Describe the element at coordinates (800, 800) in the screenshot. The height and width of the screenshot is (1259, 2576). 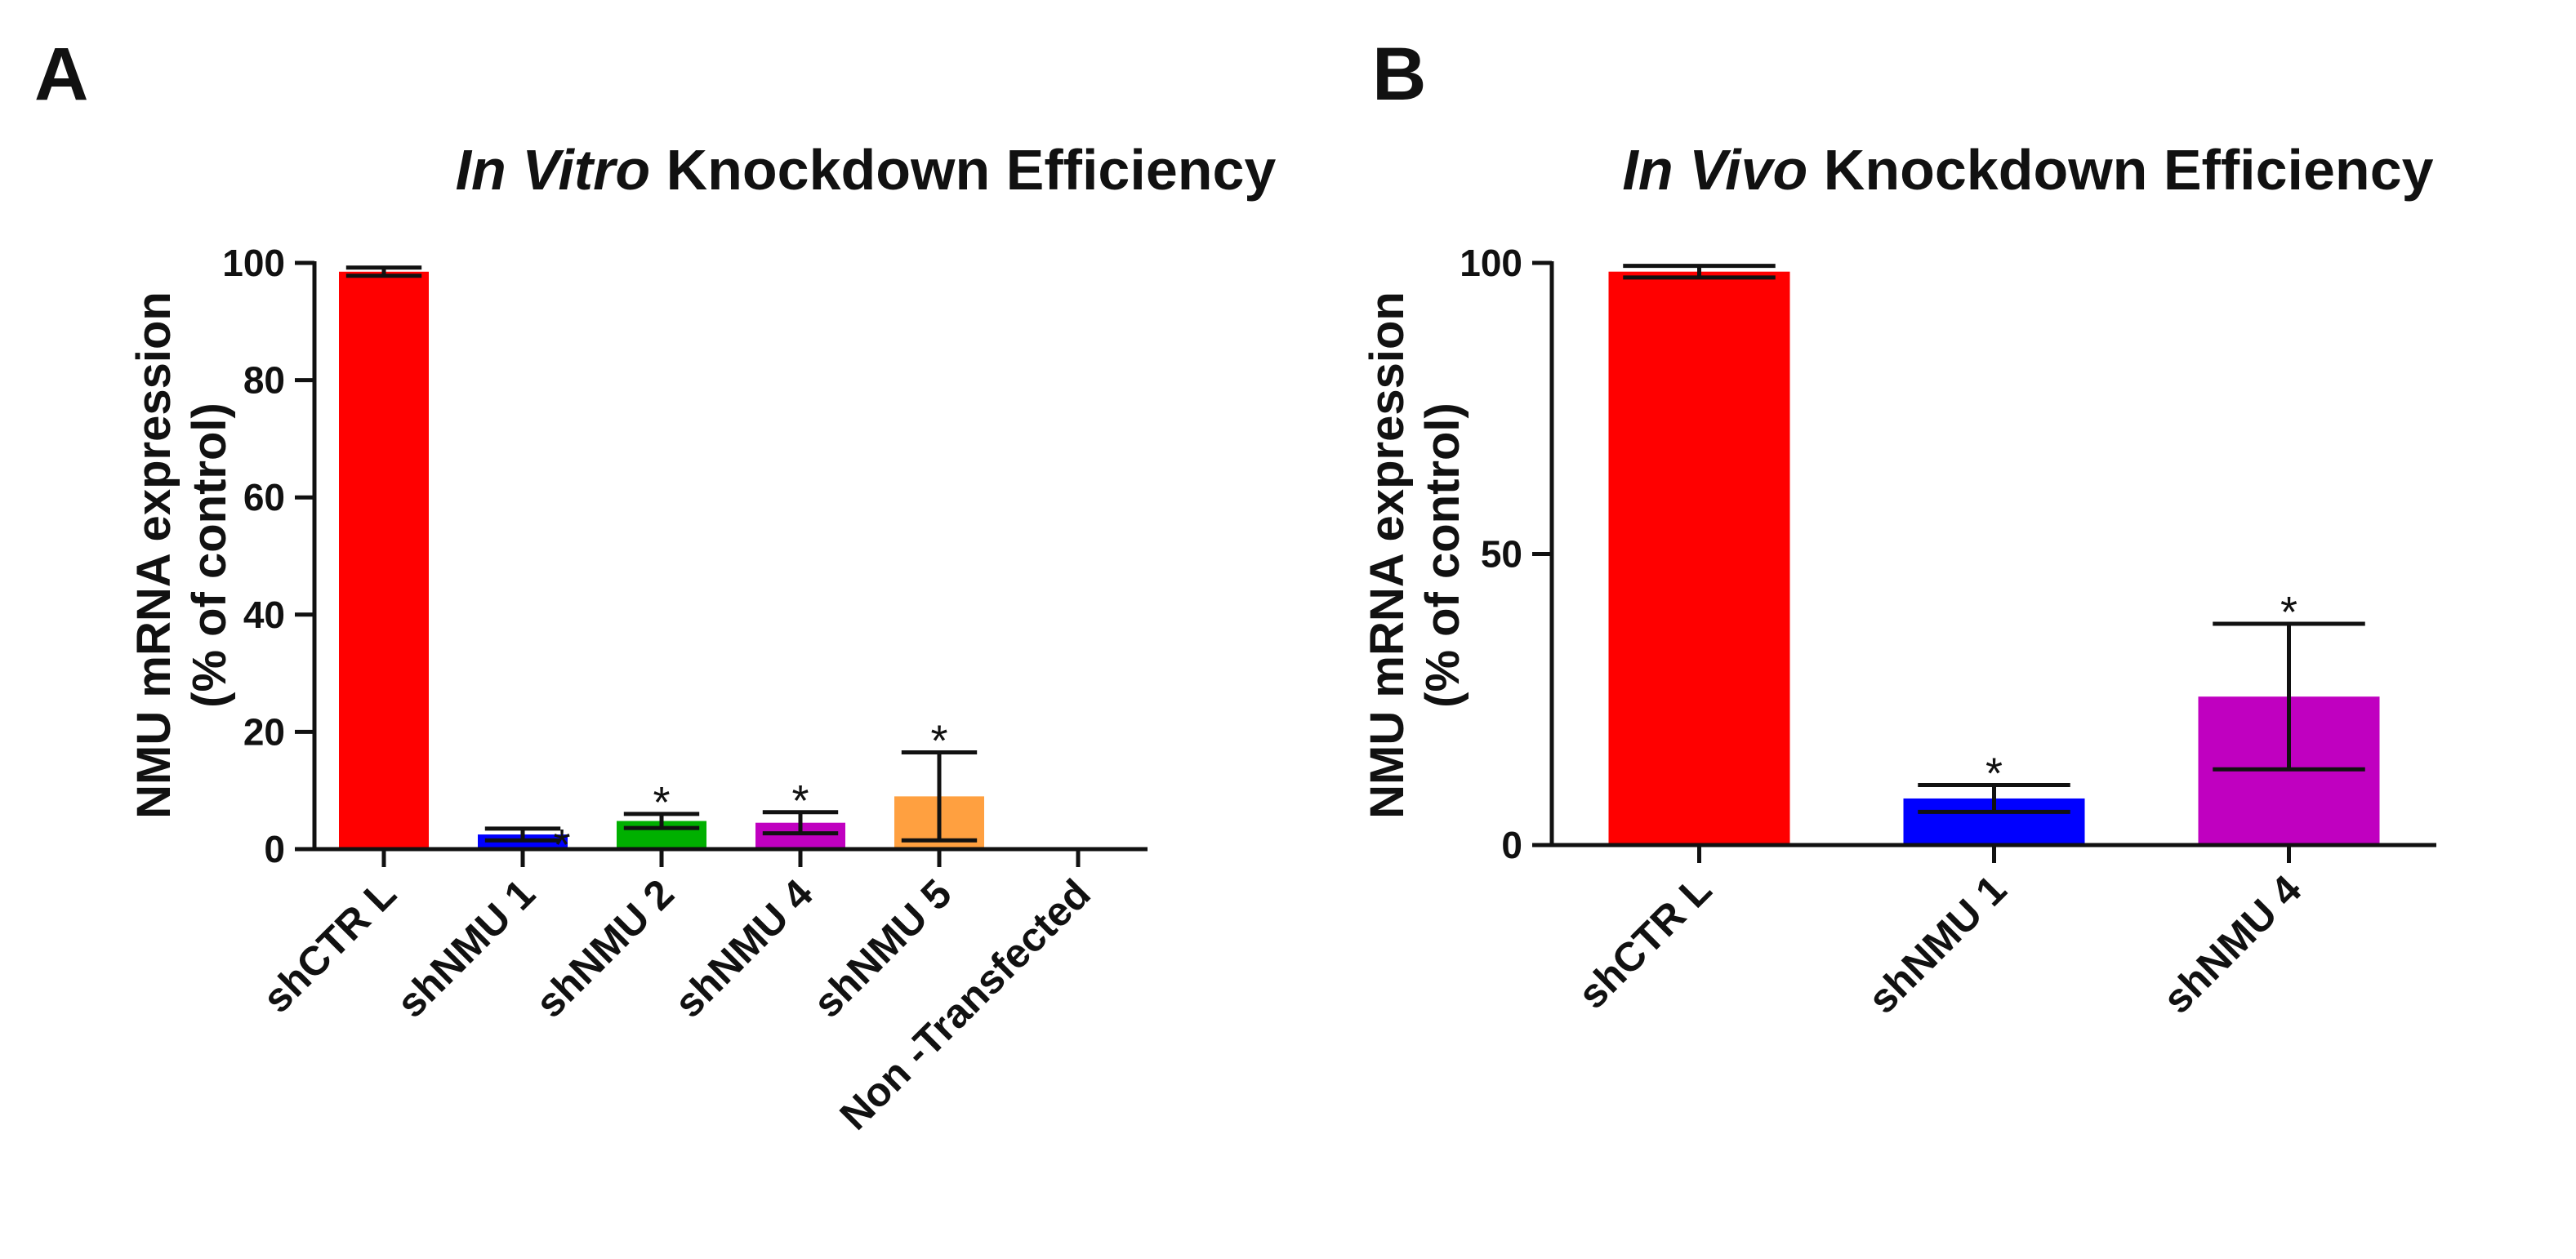
I see `significance-star-4: *` at that location.